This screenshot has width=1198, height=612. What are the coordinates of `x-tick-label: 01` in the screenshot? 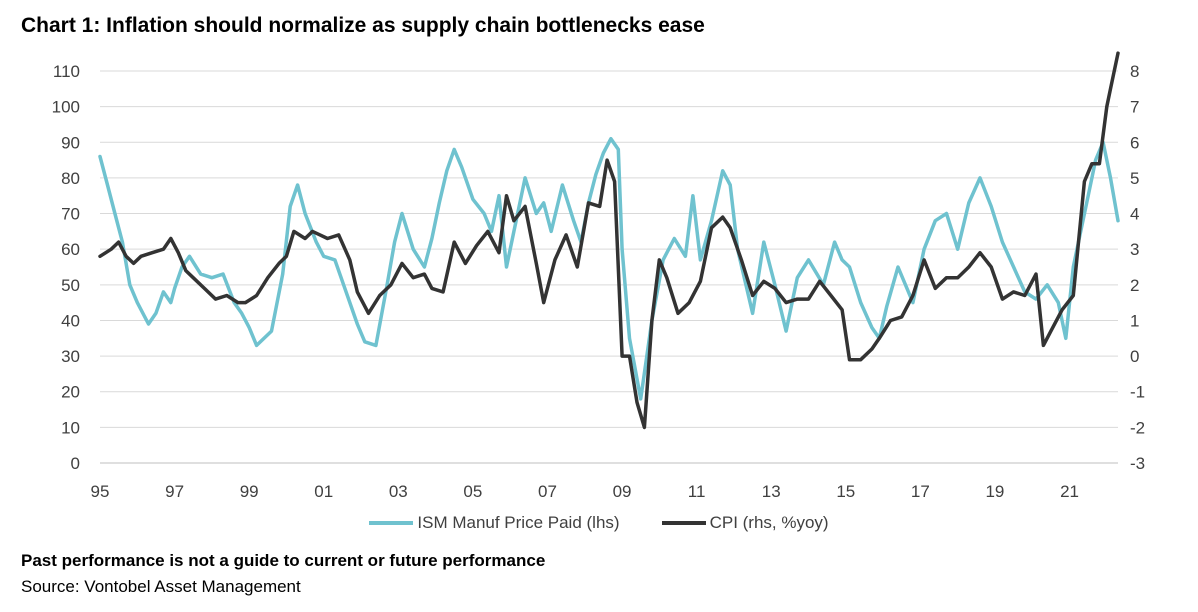 It's located at (323, 491).